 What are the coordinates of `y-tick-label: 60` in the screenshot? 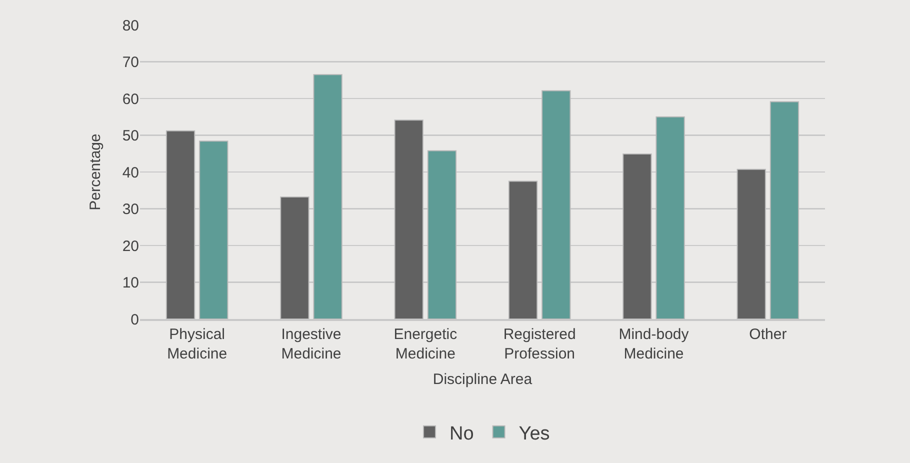 It's located at (130, 99).